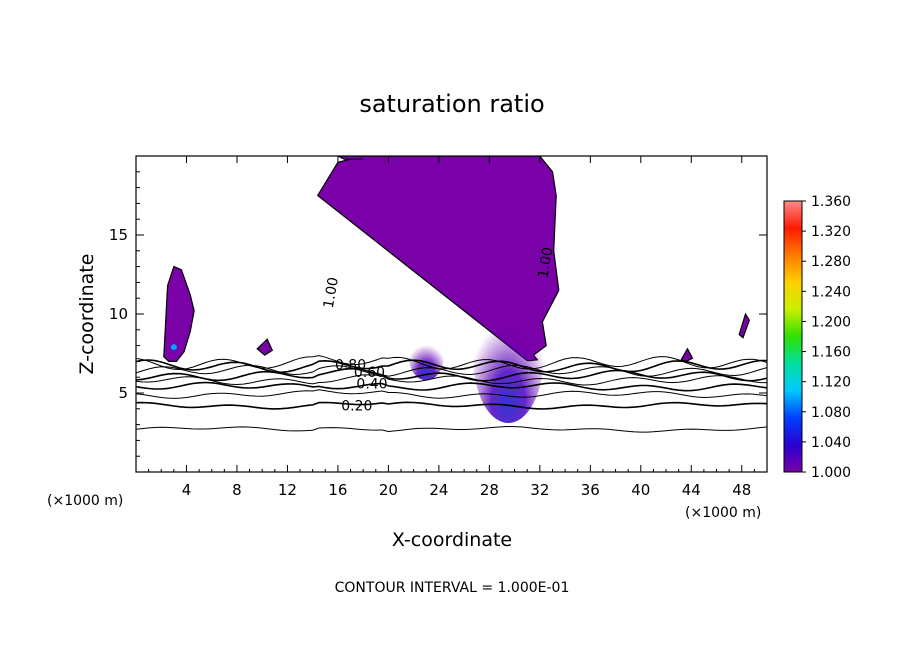  Describe the element at coordinates (331, 292) in the screenshot. I see `contour-label-4: 1.00` at that location.